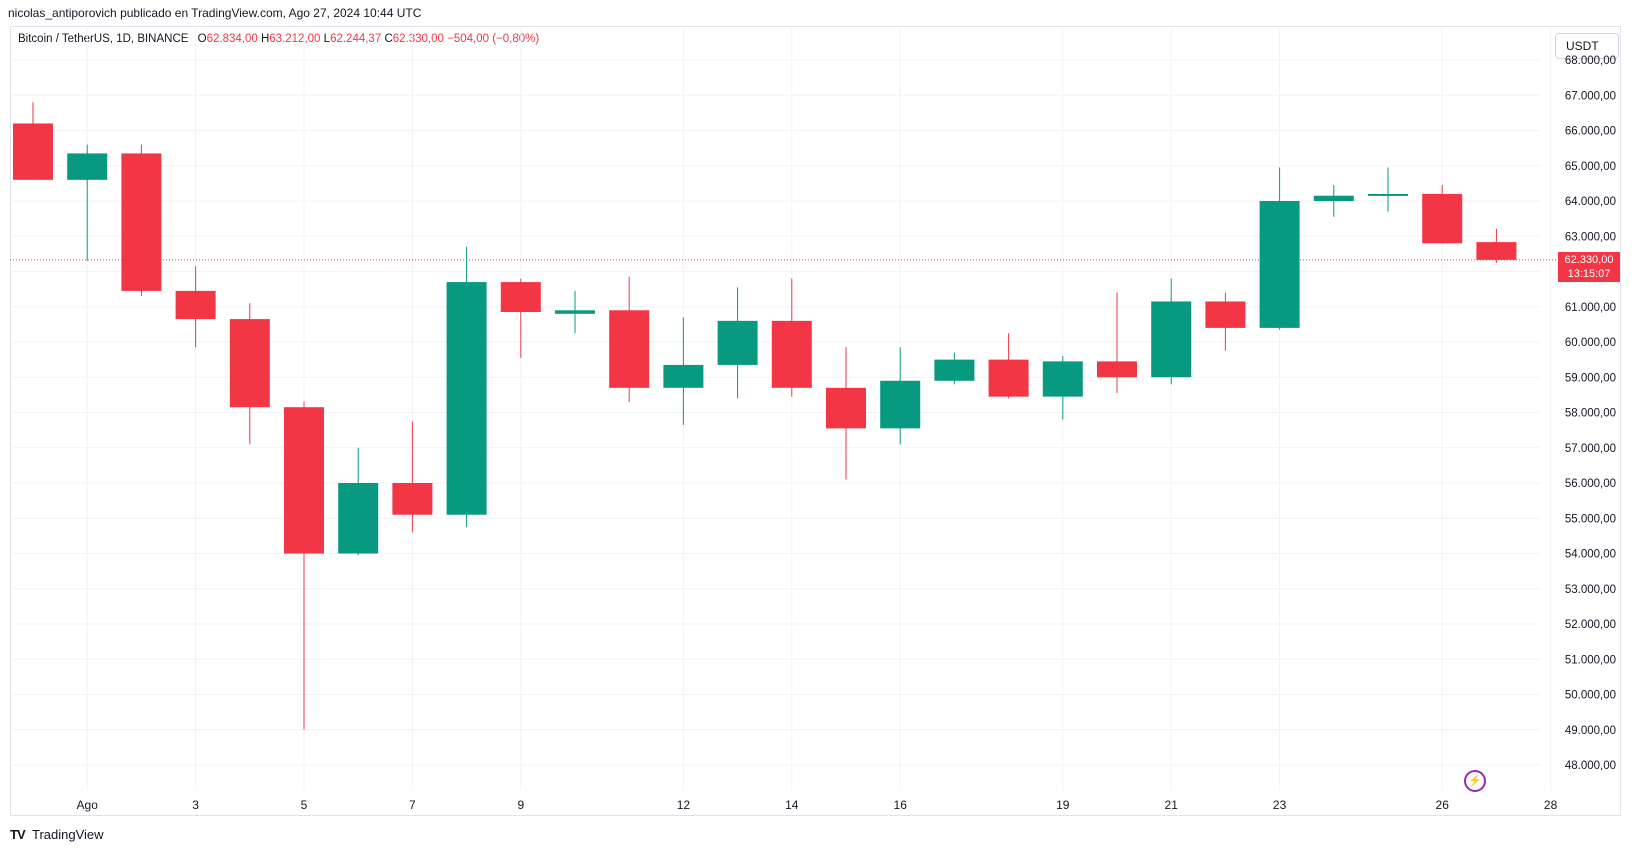 This screenshot has height=857, width=1634. I want to click on high-value: 63.212,00, so click(295, 39).